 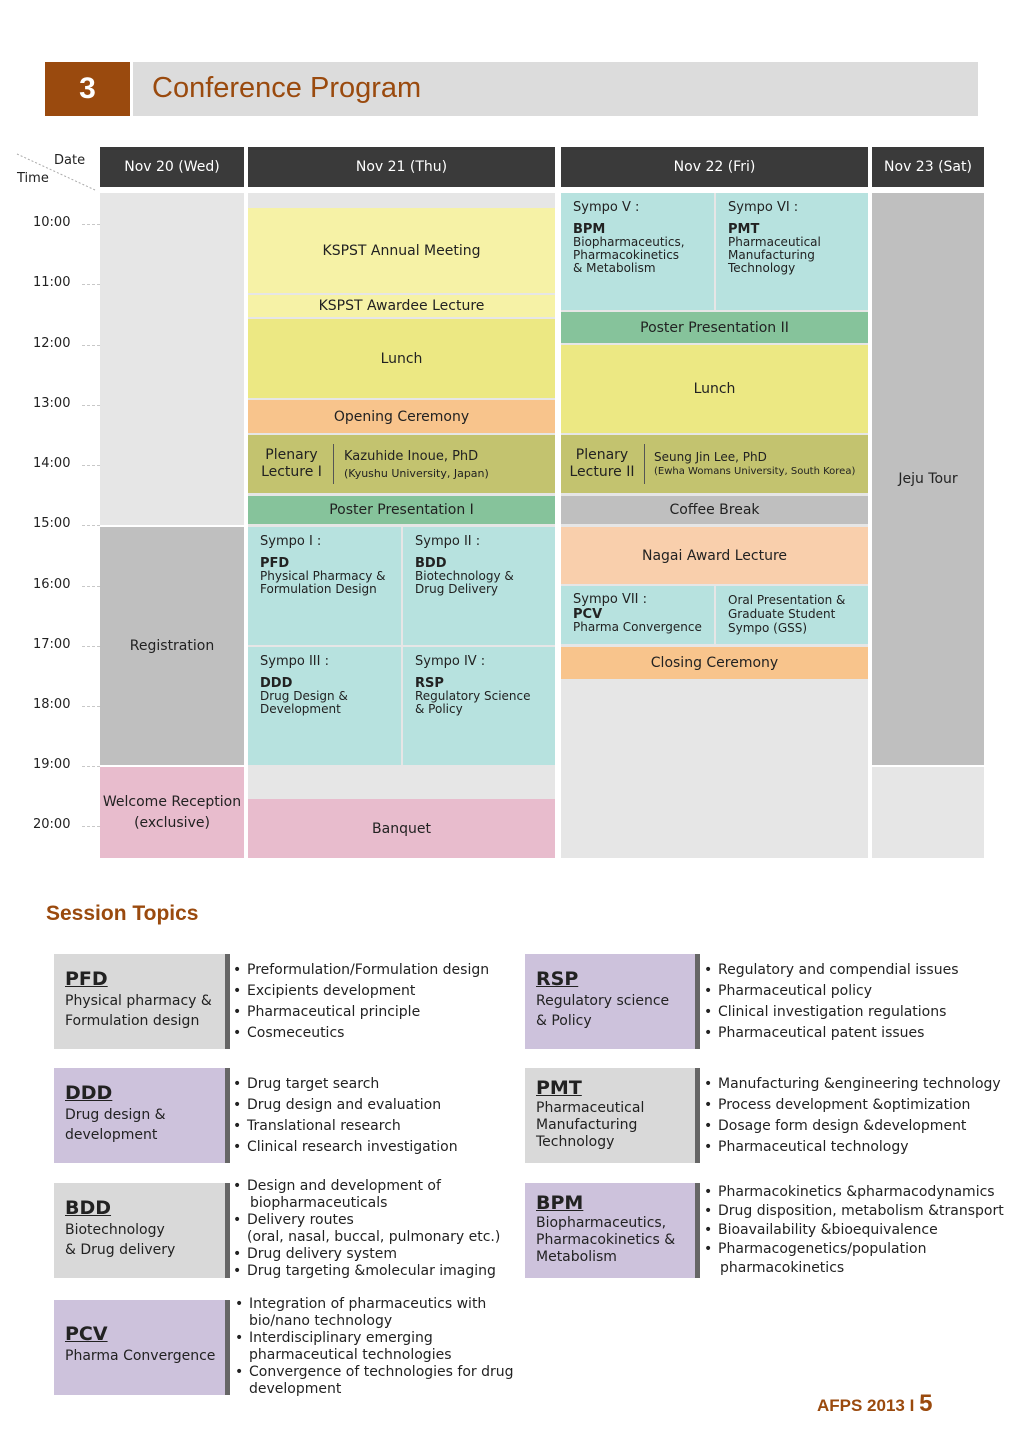 What do you see at coordinates (115, 1115) in the screenshot?
I see `topic-desc: Drug design &` at bounding box center [115, 1115].